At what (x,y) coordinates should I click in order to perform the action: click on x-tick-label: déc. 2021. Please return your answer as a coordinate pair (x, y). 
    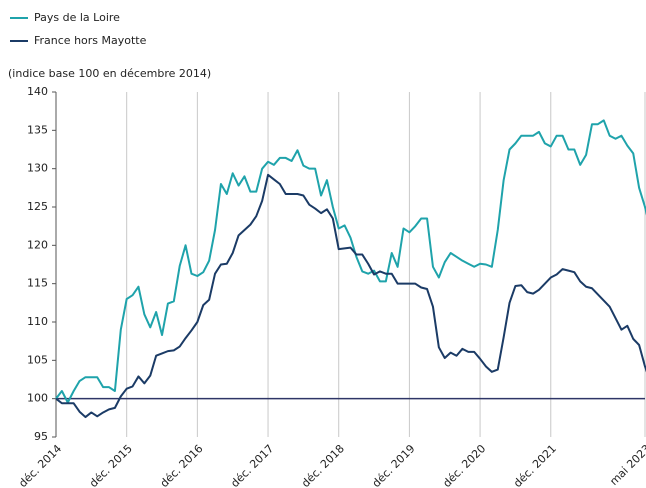
    Looking at the image, I should click on (535, 465).